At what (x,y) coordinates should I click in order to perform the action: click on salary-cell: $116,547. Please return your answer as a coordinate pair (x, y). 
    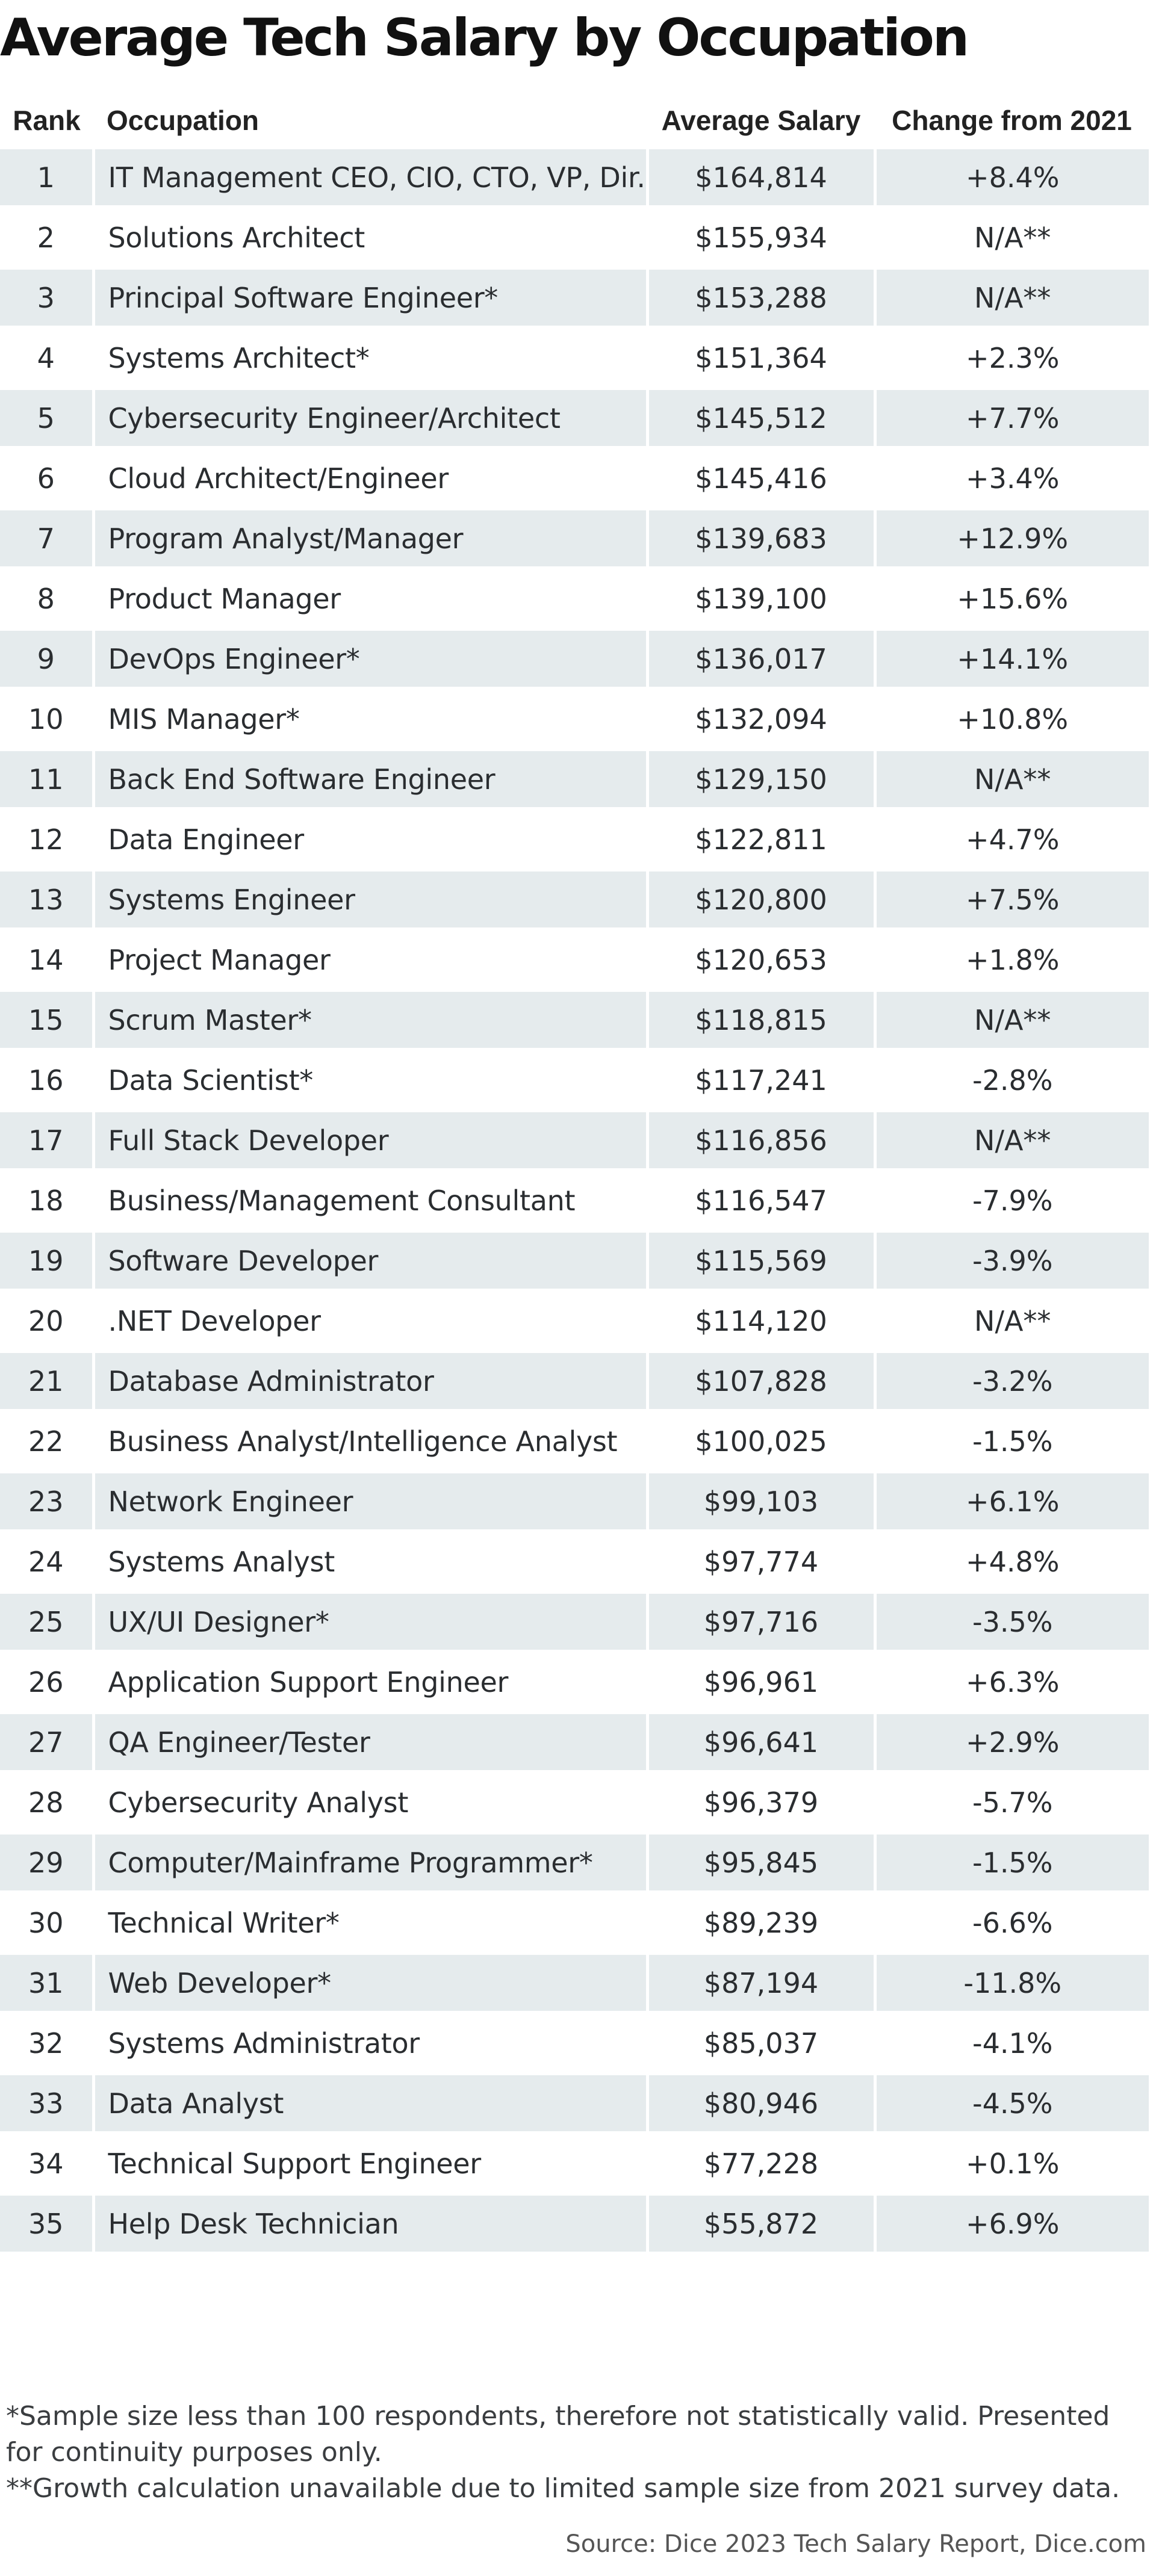
    Looking at the image, I should click on (760, 1201).